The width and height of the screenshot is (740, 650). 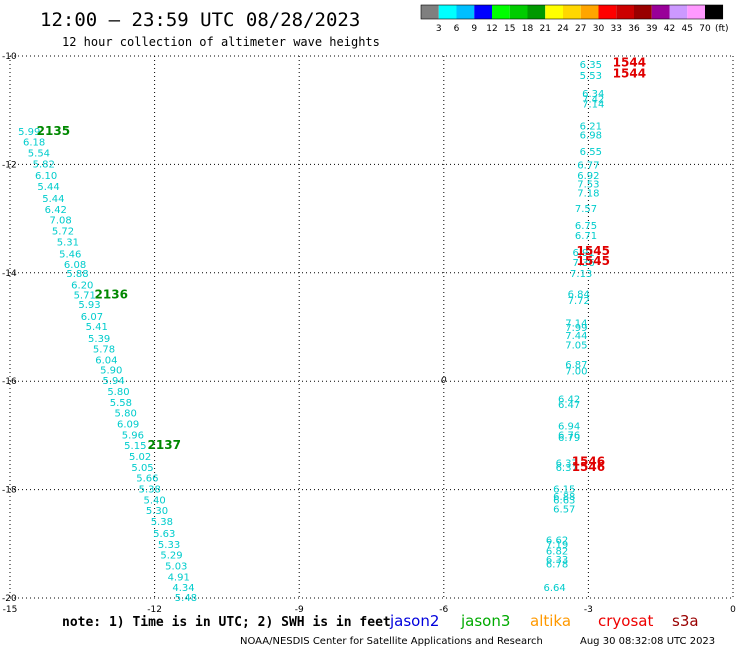 I want to click on swh-value-jason3: 4.34, so click(x=183, y=588).